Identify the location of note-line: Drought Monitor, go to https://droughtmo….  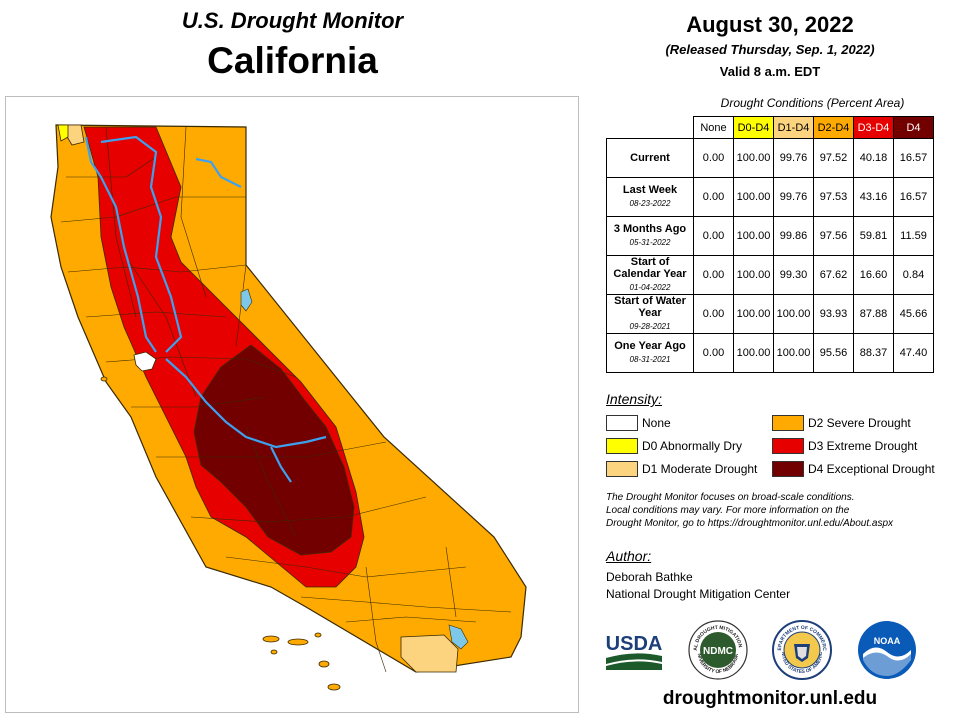
(750, 523).